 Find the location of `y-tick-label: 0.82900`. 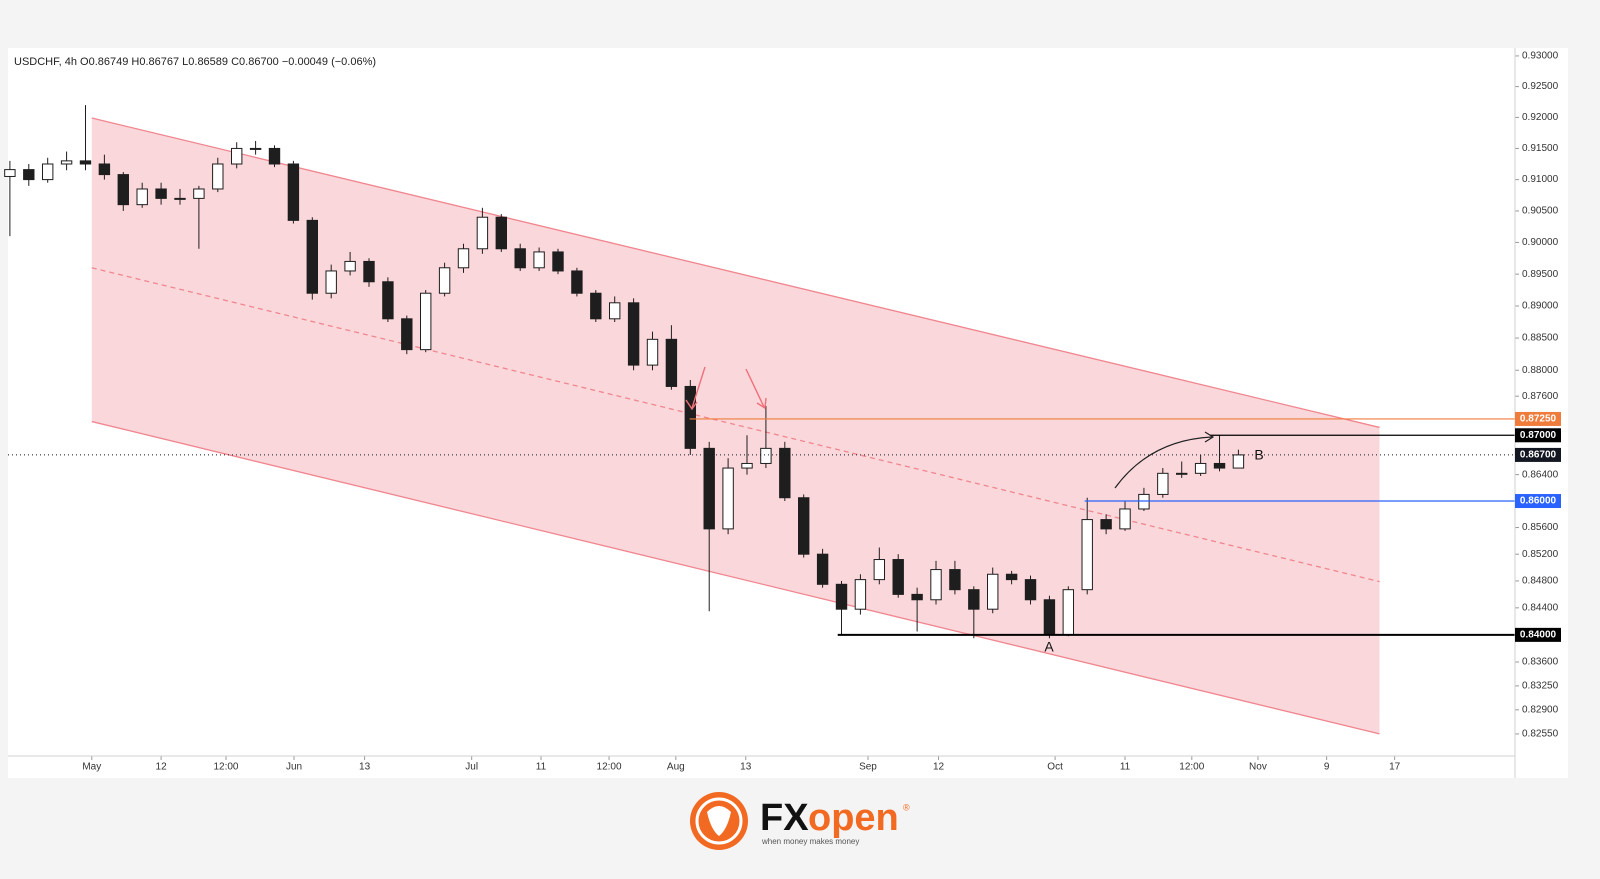

y-tick-label: 0.82900 is located at coordinates (1540, 709).